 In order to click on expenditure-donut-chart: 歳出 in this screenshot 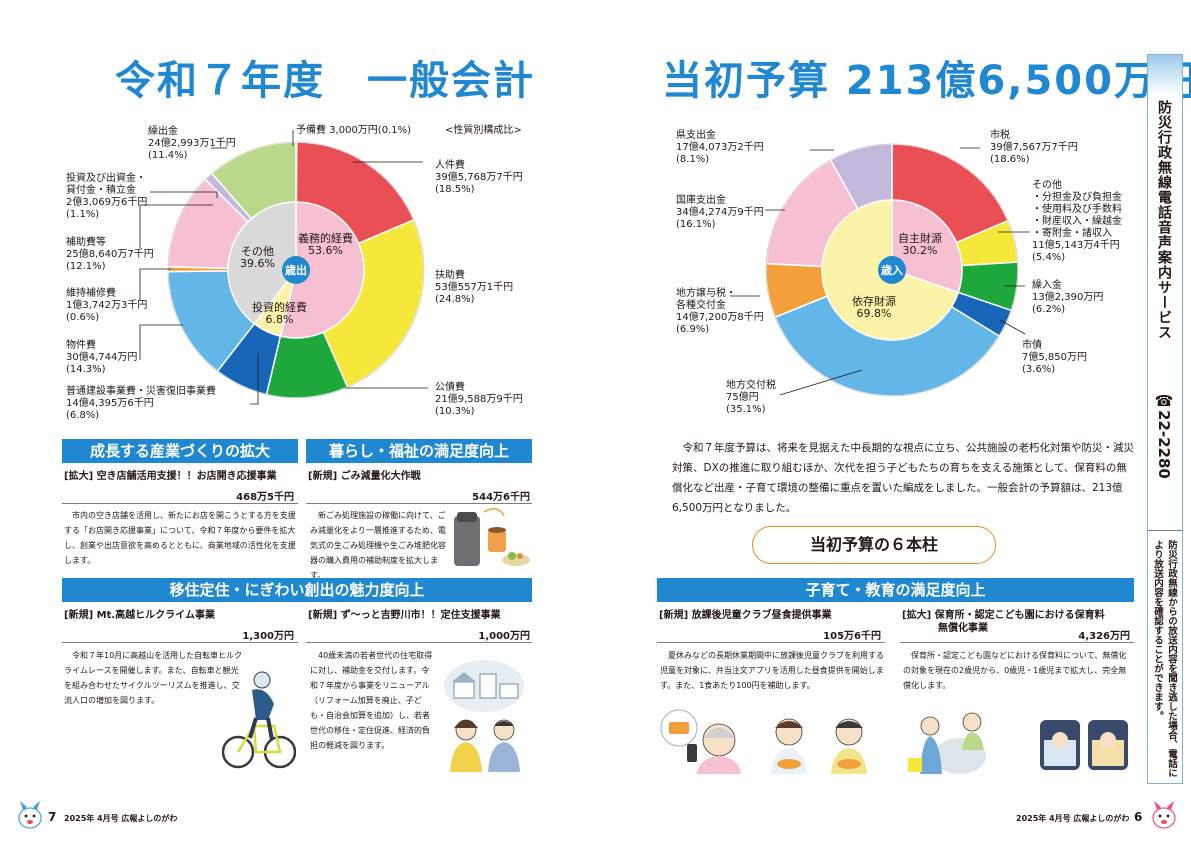, I will do `click(283, 267)`.